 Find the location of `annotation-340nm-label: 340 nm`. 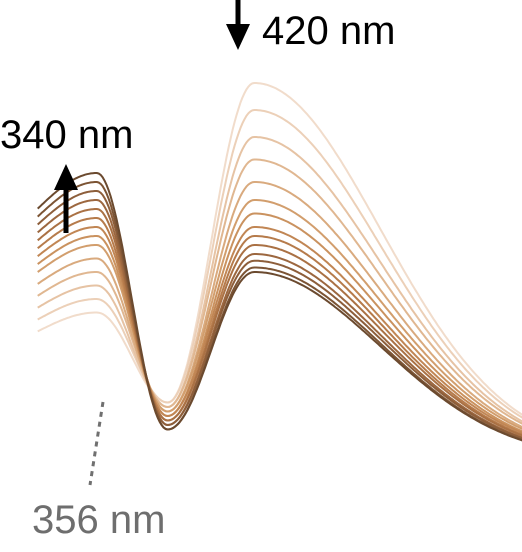

annotation-340nm-label: 340 nm is located at coordinates (66, 135).